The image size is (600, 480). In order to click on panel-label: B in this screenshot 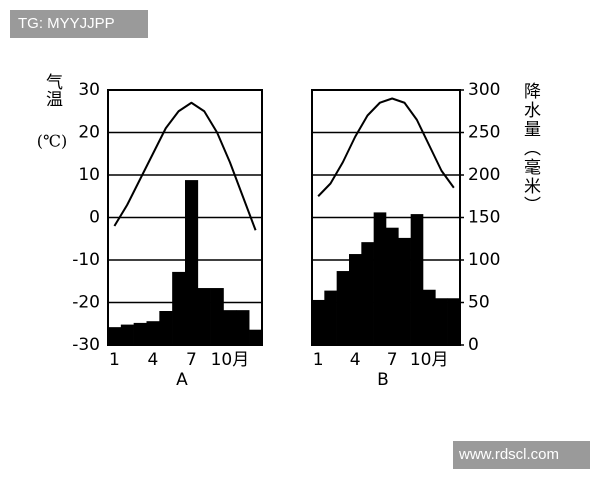, I will do `click(383, 380)`.